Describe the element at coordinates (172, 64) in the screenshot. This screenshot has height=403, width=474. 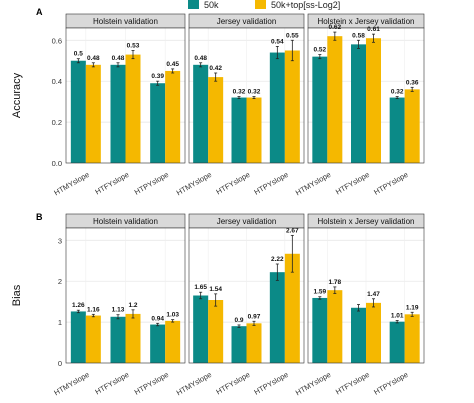
I see `data-label: 0.45` at that location.